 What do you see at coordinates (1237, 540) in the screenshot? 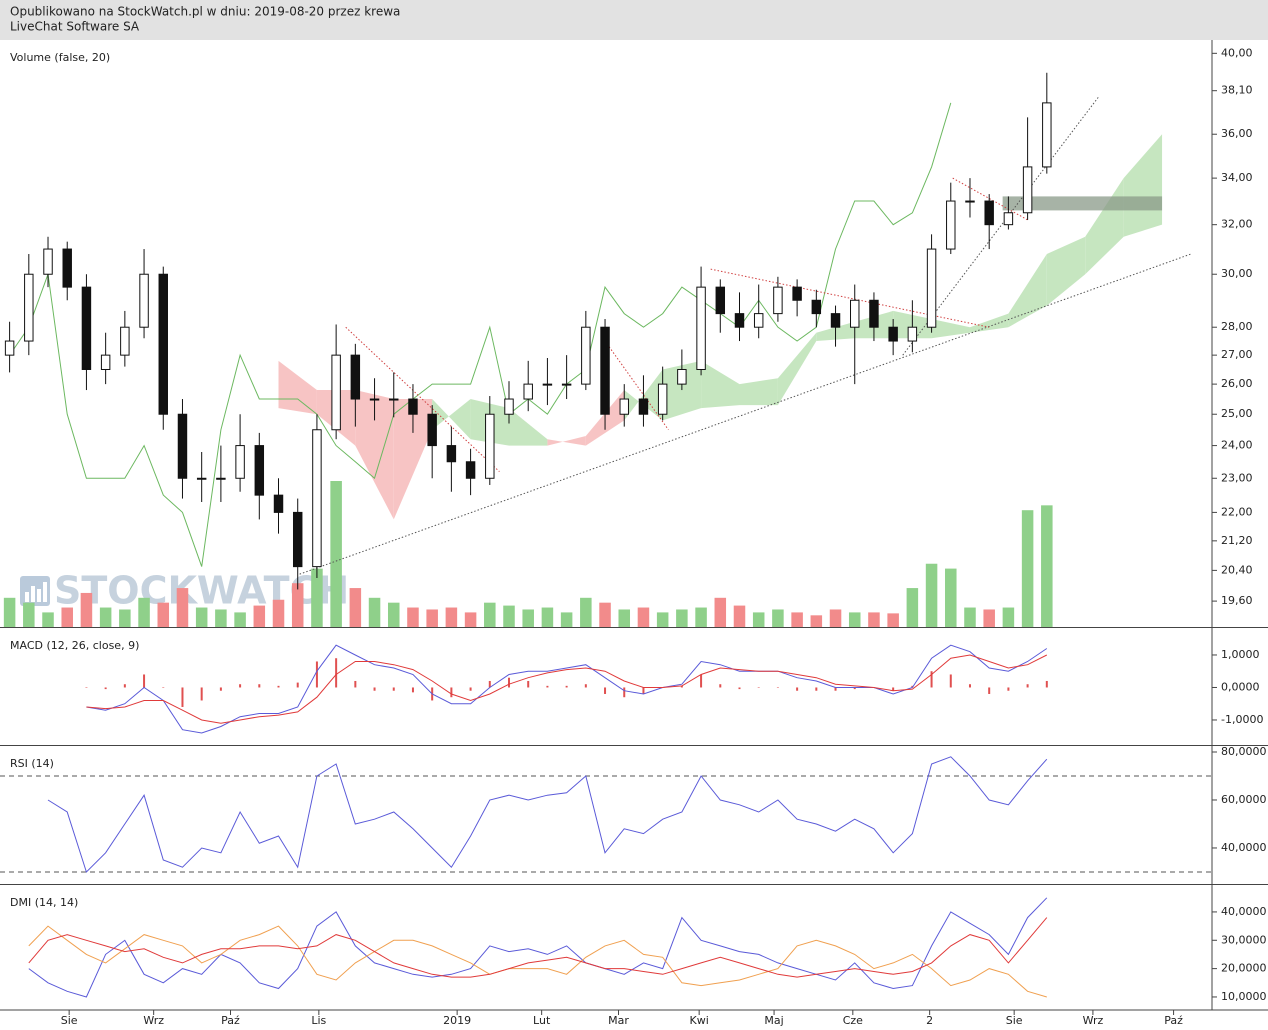
I see `y-tick-label: 21,20` at bounding box center [1237, 540].